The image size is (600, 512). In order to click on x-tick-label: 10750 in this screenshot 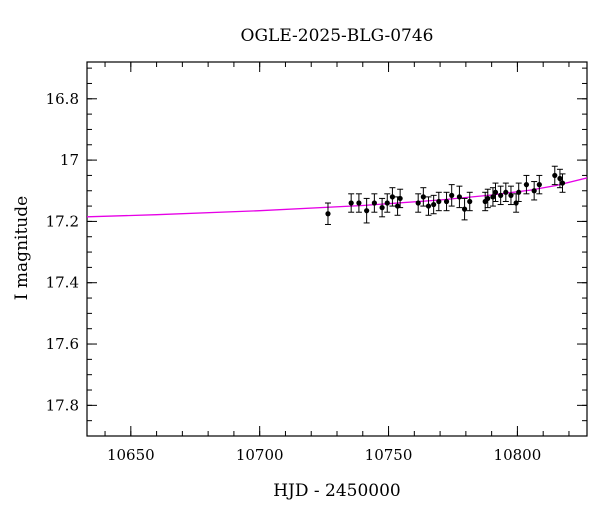, I will do `click(389, 455)`.